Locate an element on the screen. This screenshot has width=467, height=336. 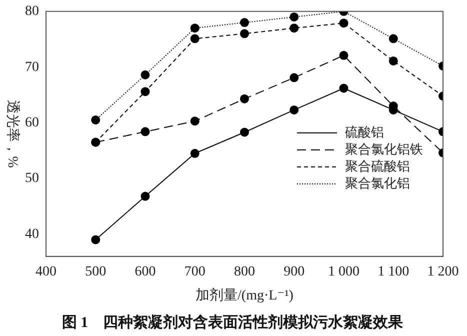
x-tick-label: 800 is located at coordinates (244, 272).